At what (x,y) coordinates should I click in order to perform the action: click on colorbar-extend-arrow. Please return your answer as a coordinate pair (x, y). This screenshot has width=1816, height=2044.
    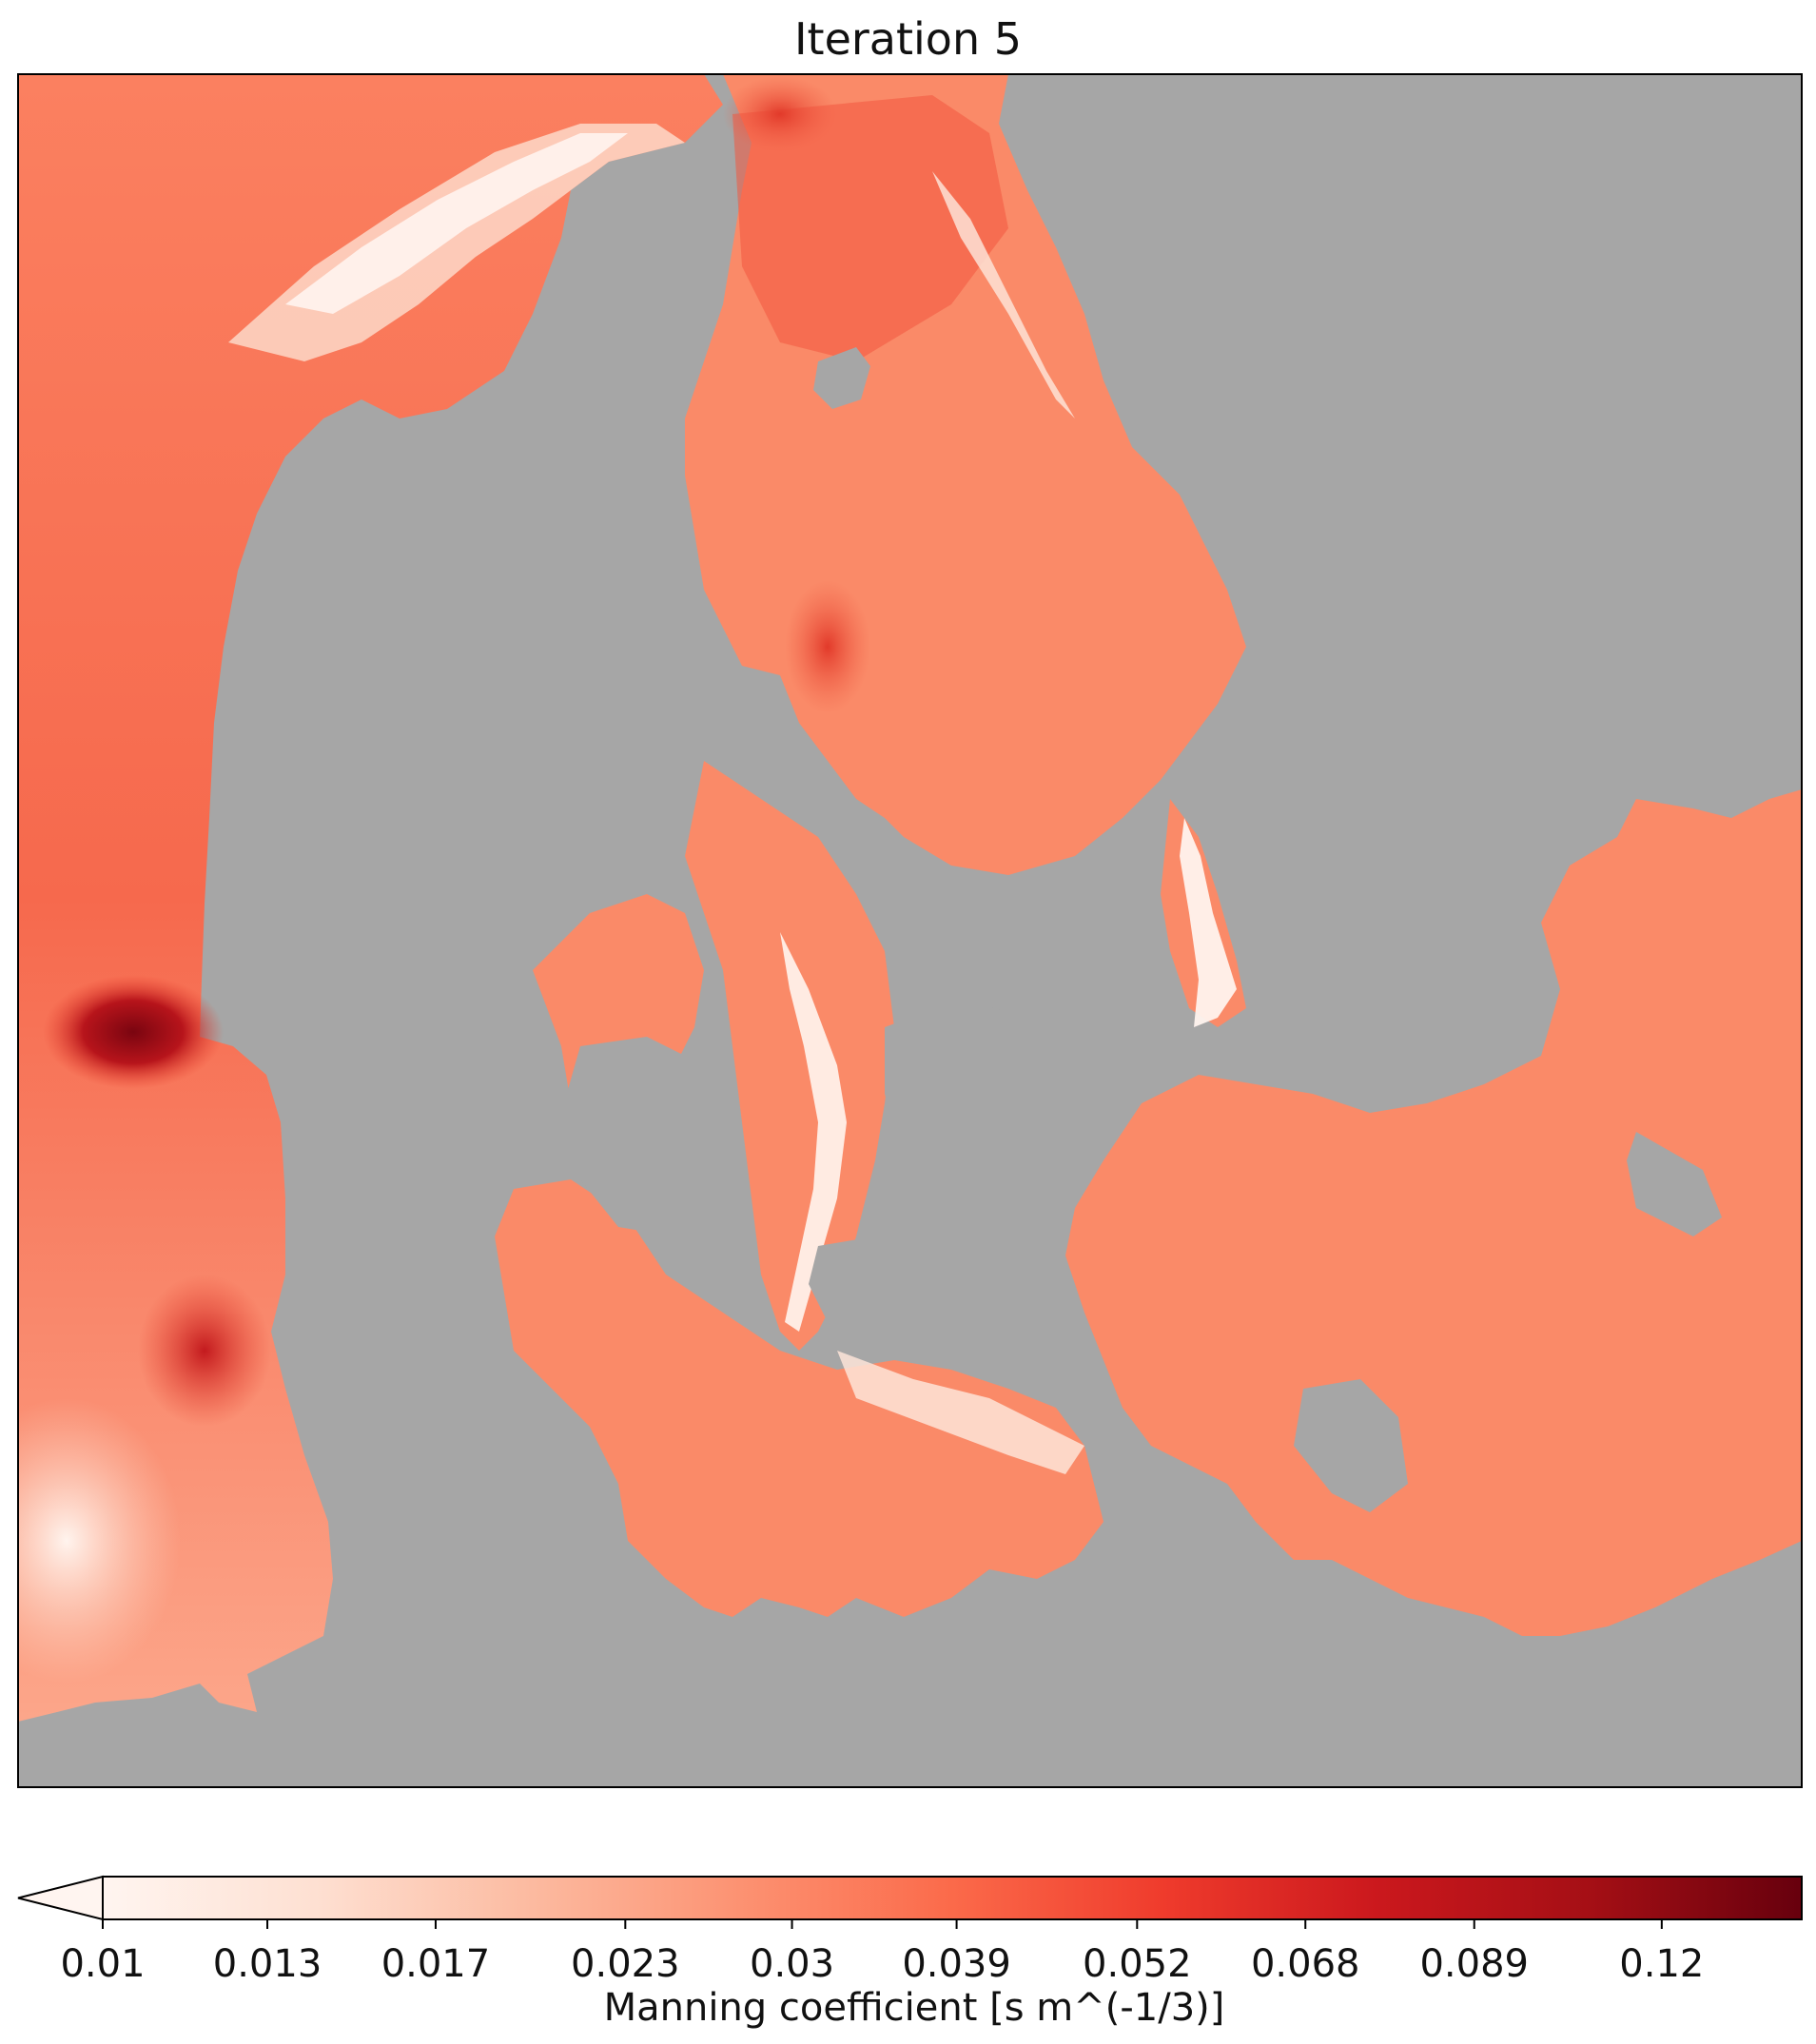
    Looking at the image, I should click on (60, 1898).